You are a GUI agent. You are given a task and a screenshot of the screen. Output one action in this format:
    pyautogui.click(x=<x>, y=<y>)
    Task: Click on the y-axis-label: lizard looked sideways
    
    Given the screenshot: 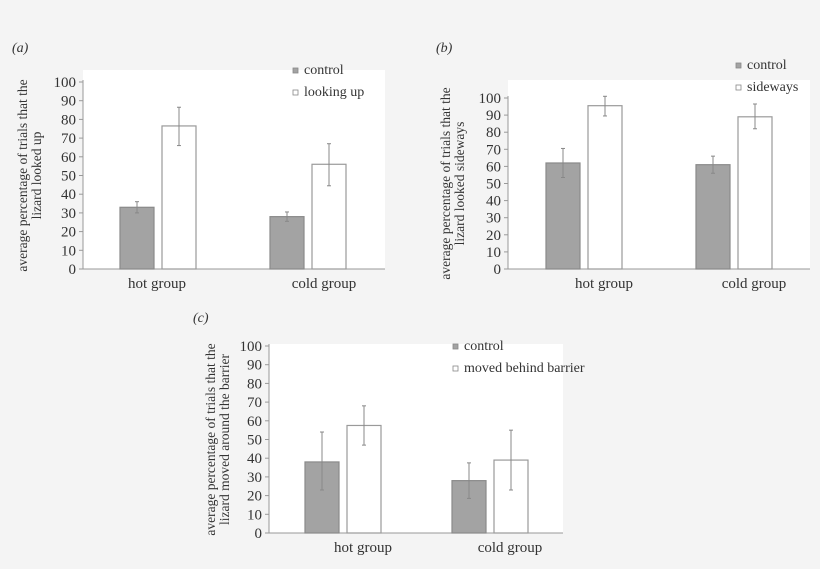 What is the action you would take?
    pyautogui.click(x=459, y=184)
    